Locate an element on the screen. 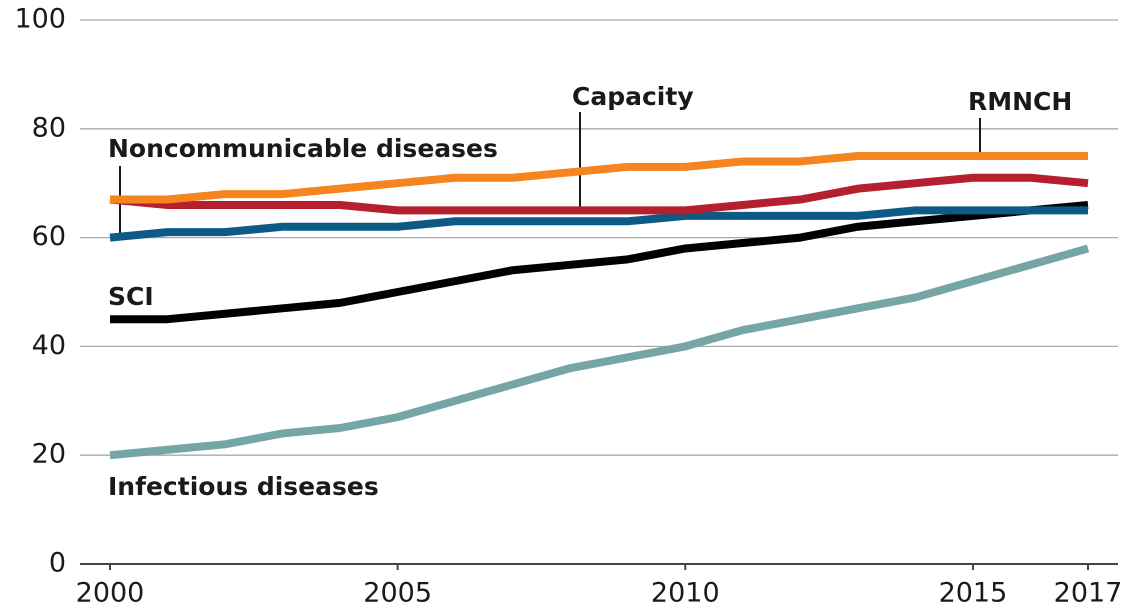 The image size is (1130, 610). series-label: Noncommunicable diseases is located at coordinates (303, 148).